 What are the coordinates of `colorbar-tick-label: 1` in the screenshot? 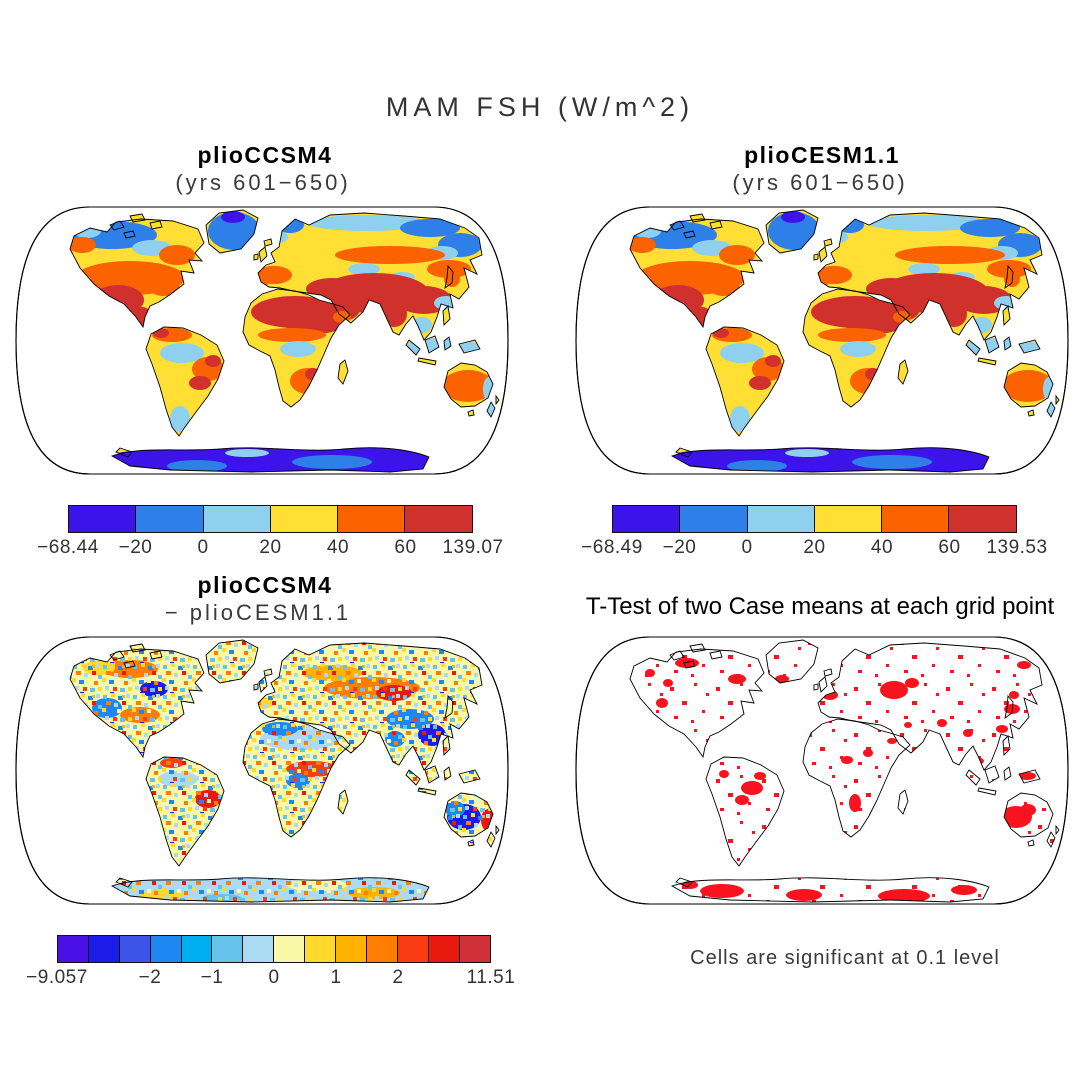 It's located at (336, 977).